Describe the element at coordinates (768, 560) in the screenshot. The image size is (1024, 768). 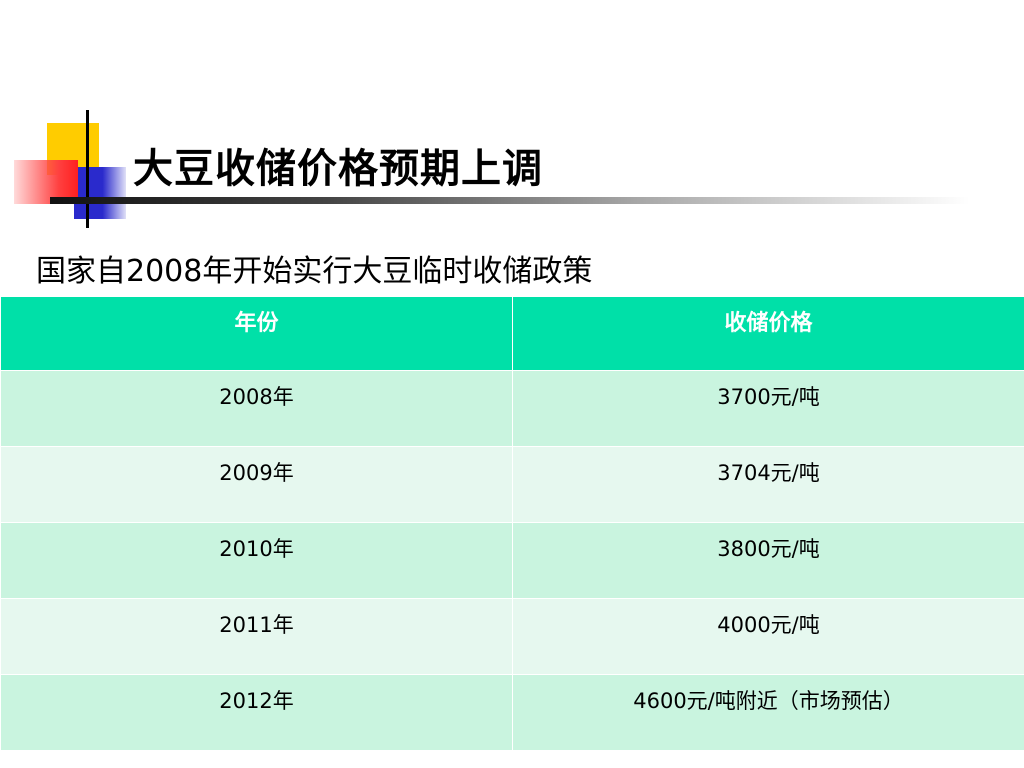
I see `cell-price: 3800元/吨` at that location.